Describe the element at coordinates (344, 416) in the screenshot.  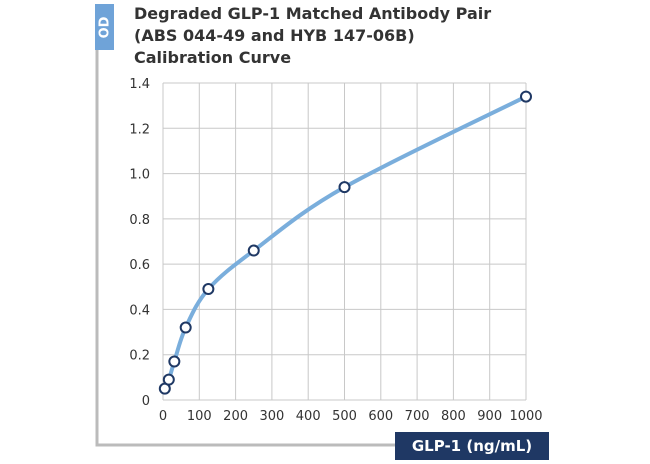
I see `x-tick-label: 500` at that location.